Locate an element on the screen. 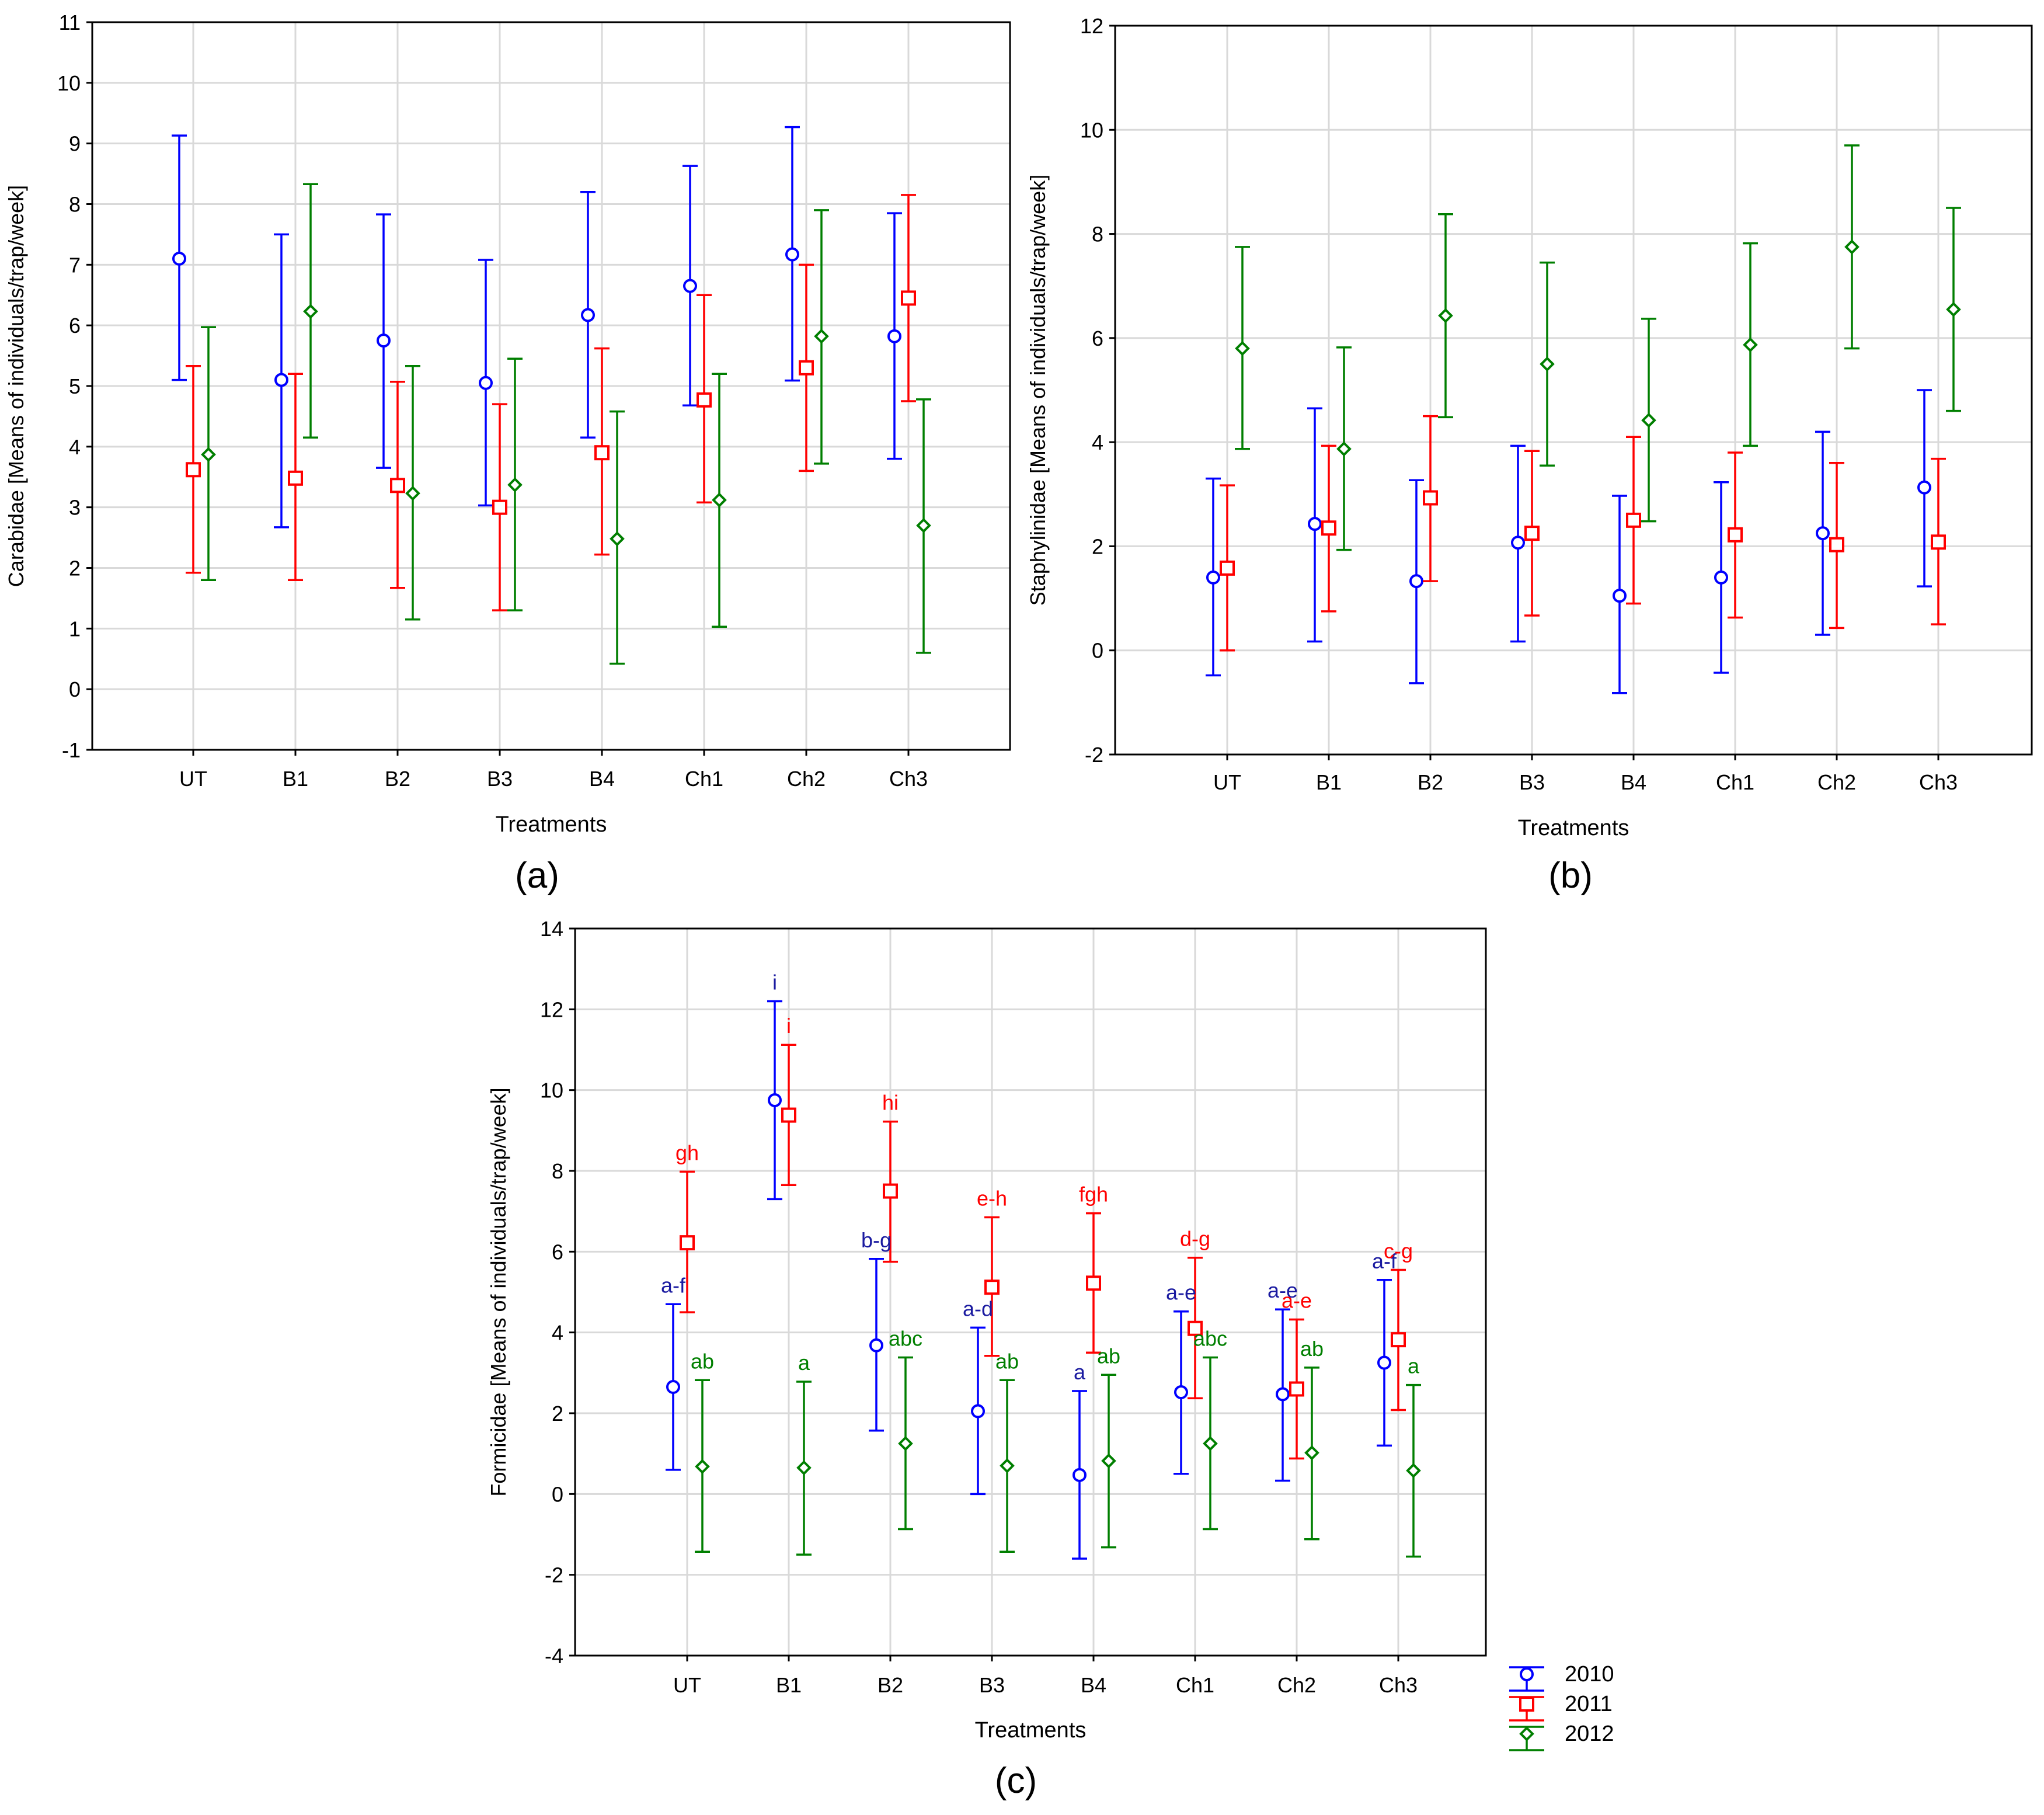  x-tick-label-c: B2 is located at coordinates (890, 1685).